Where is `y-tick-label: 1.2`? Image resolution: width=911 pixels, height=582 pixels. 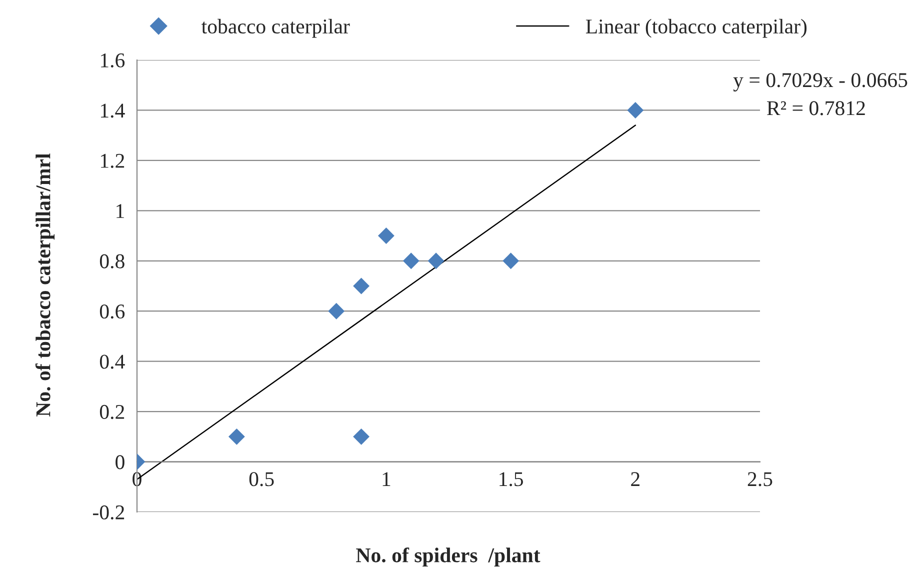
y-tick-label: 1.2 is located at coordinates (112, 161).